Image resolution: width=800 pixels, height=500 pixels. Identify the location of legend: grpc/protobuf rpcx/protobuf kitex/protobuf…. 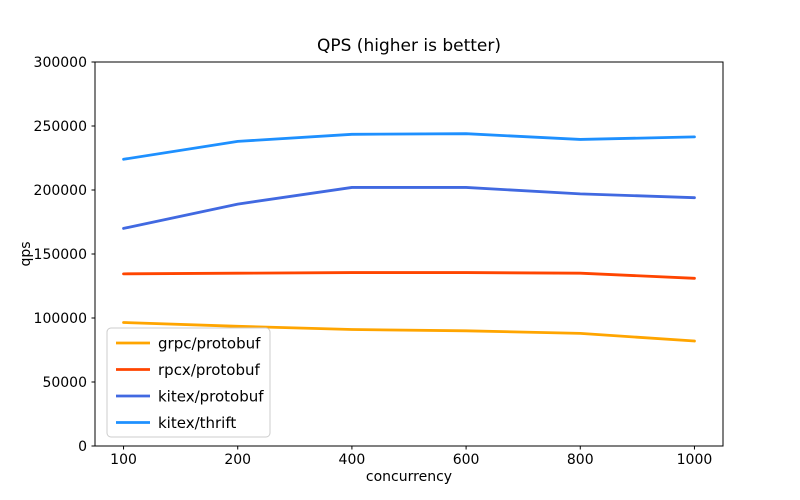
(188, 382).